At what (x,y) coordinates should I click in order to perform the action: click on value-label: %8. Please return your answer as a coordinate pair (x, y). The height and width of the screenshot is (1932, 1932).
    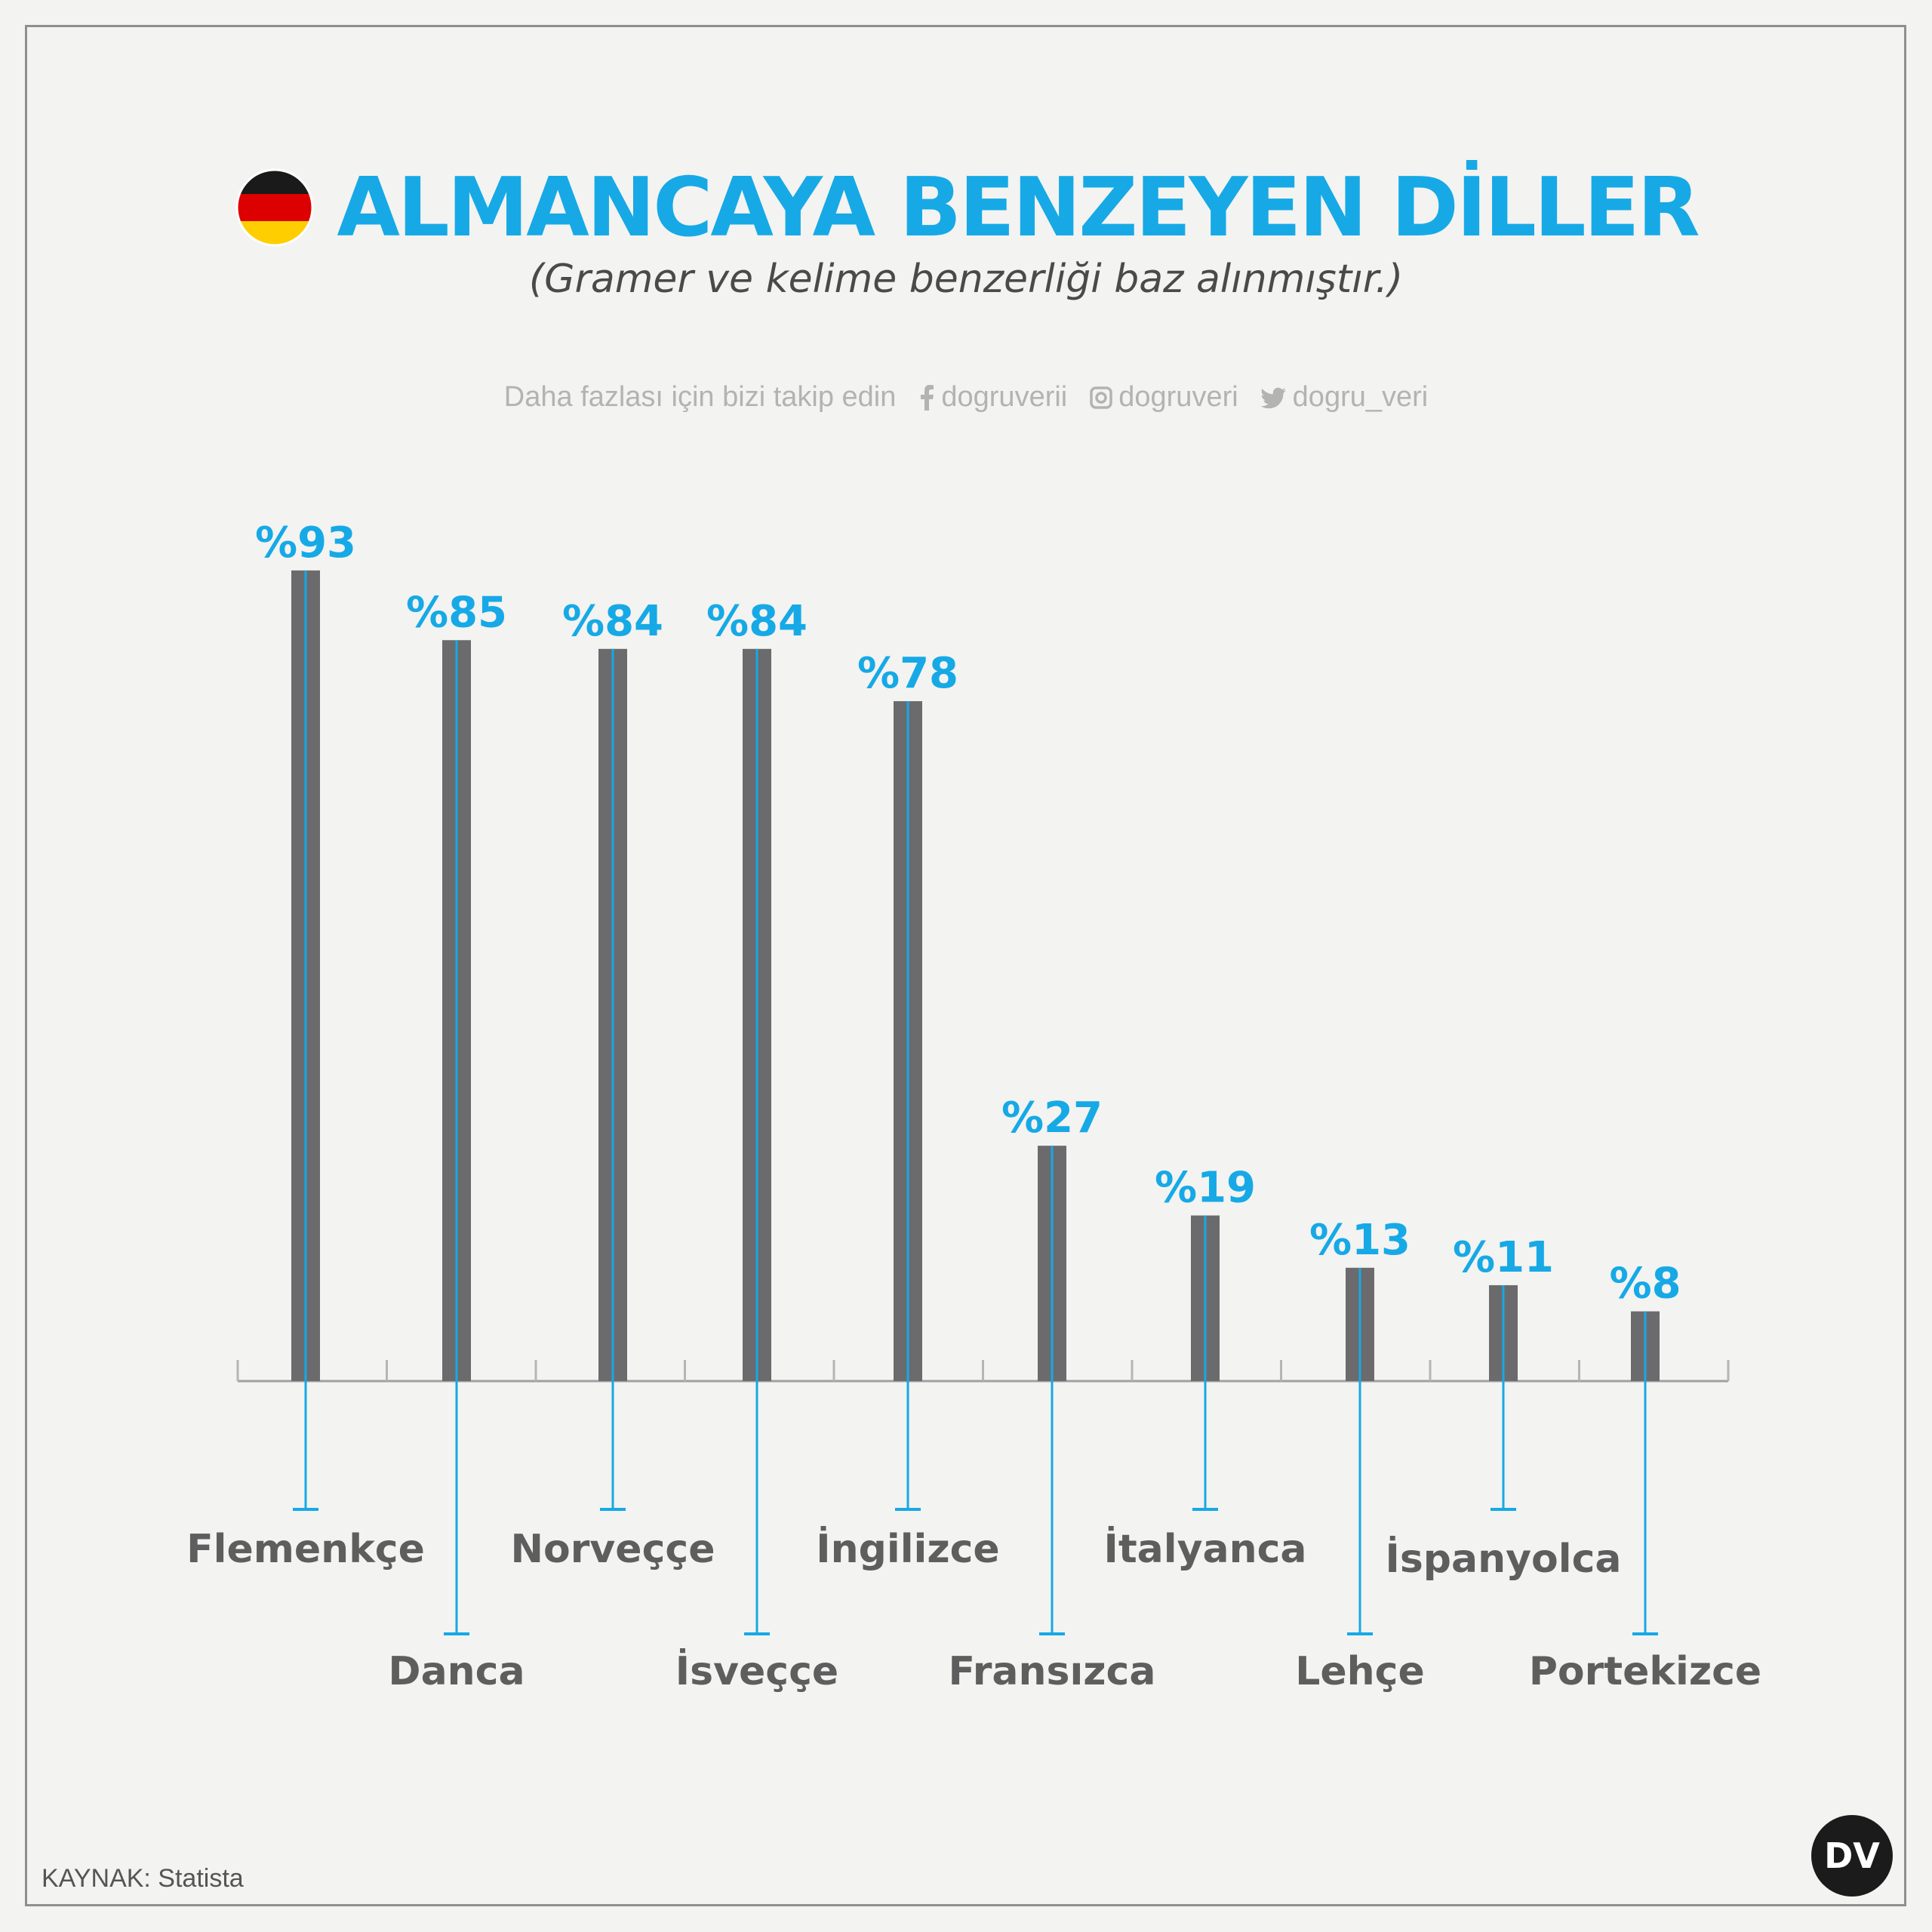
    Looking at the image, I should click on (1645, 1284).